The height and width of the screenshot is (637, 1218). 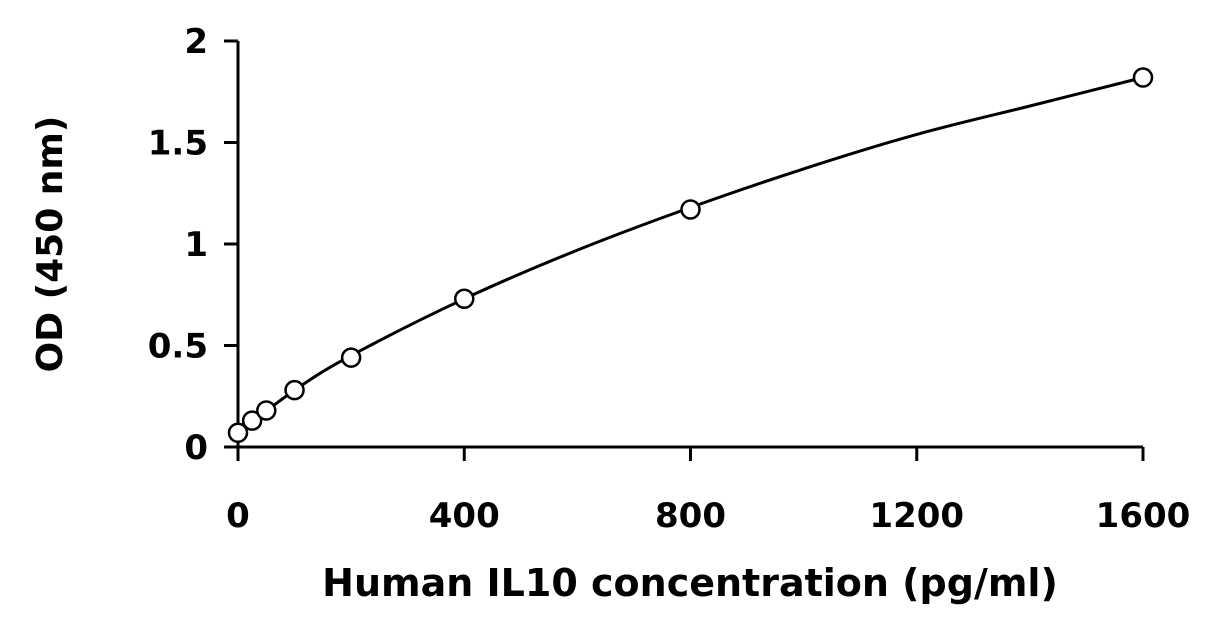 I want to click on x-tick-label: 800, so click(x=690, y=516).